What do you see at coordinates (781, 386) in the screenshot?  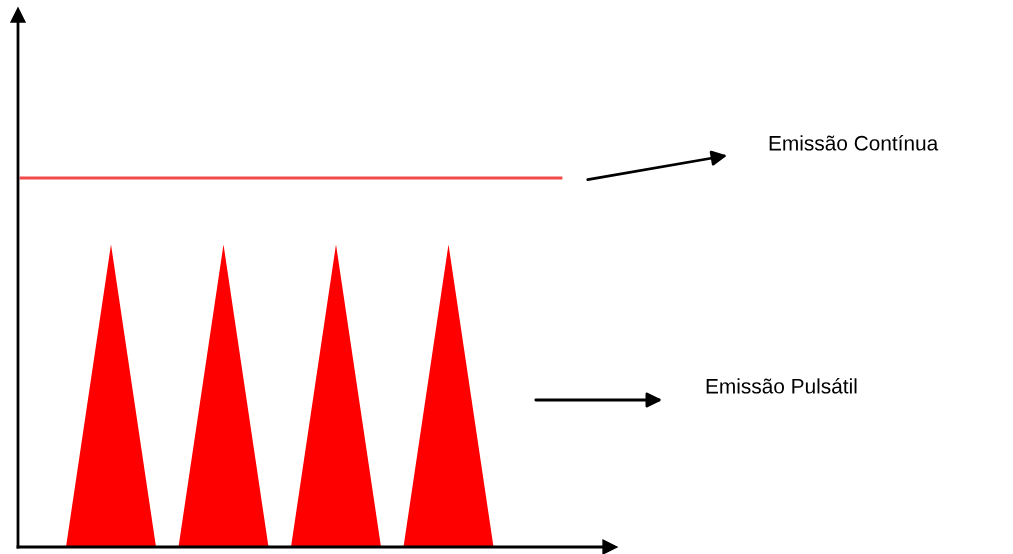 I see `text: Emissão Pulsátil` at bounding box center [781, 386].